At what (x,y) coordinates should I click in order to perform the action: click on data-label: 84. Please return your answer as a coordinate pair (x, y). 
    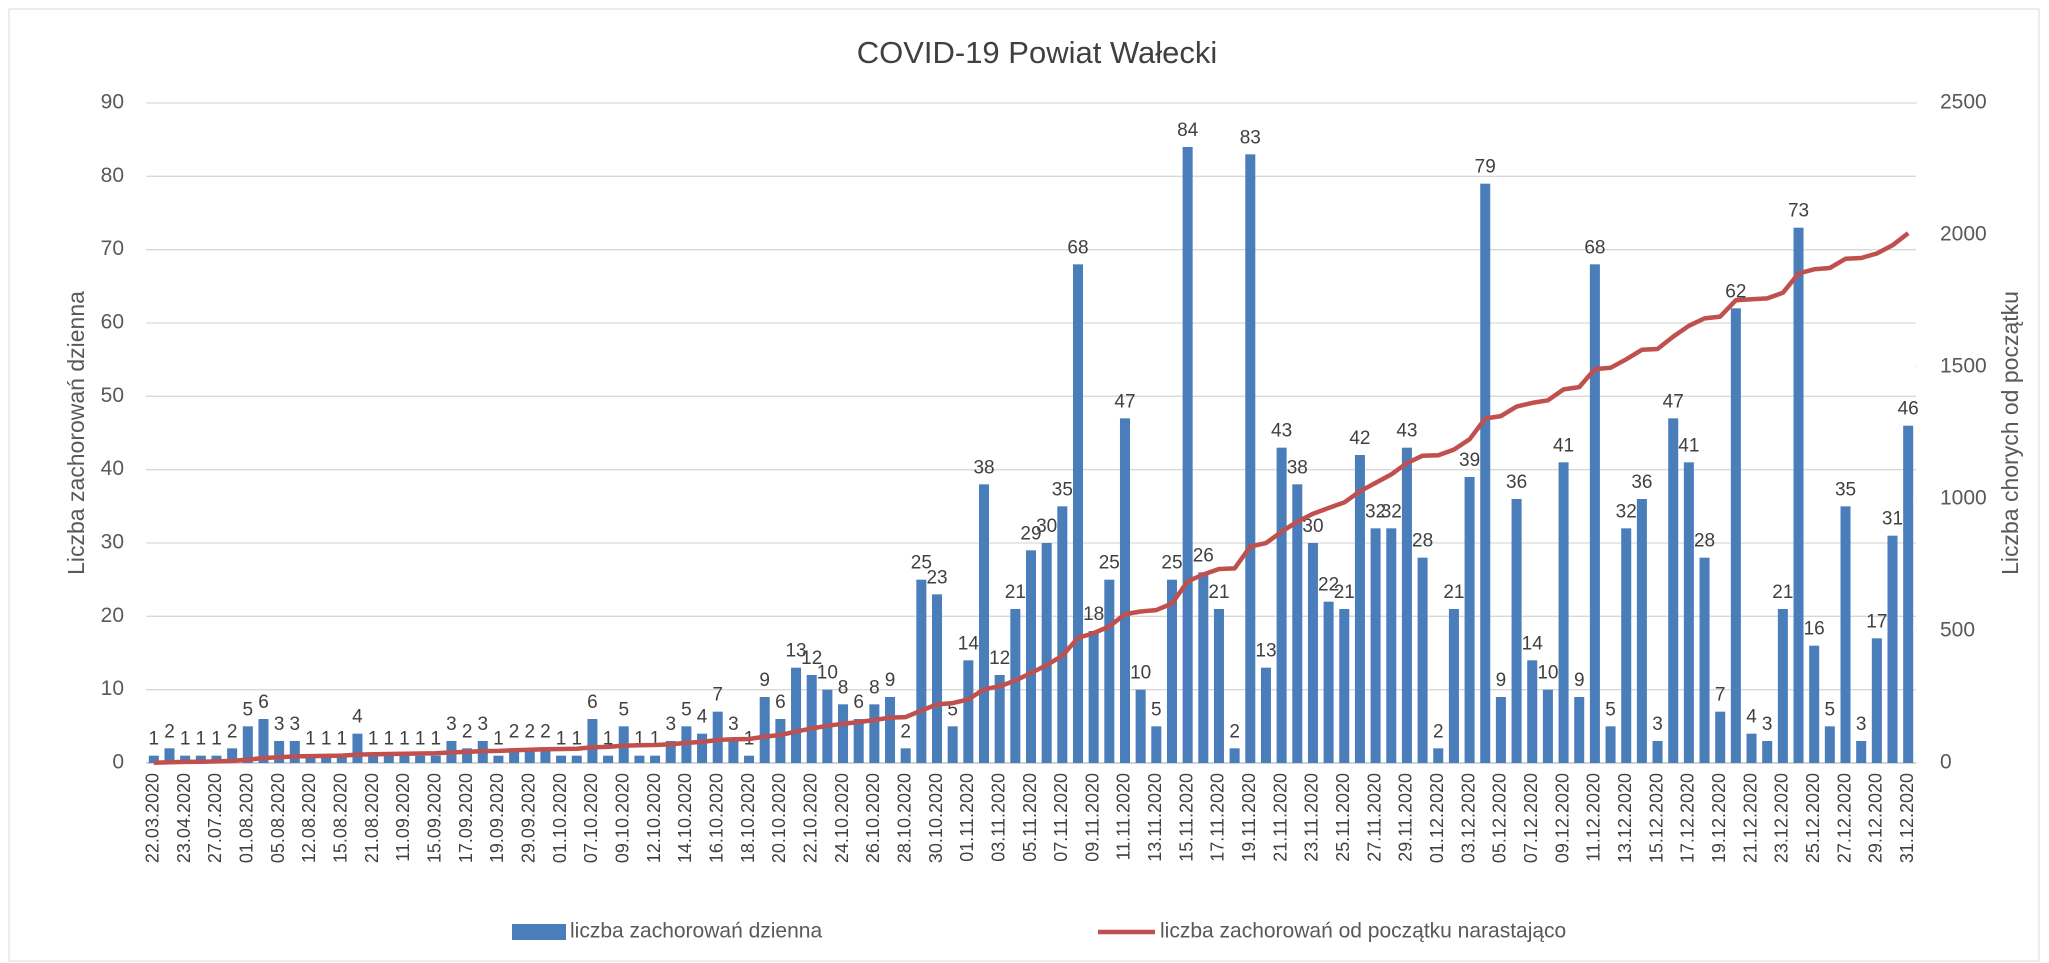
    Looking at the image, I should click on (1188, 130).